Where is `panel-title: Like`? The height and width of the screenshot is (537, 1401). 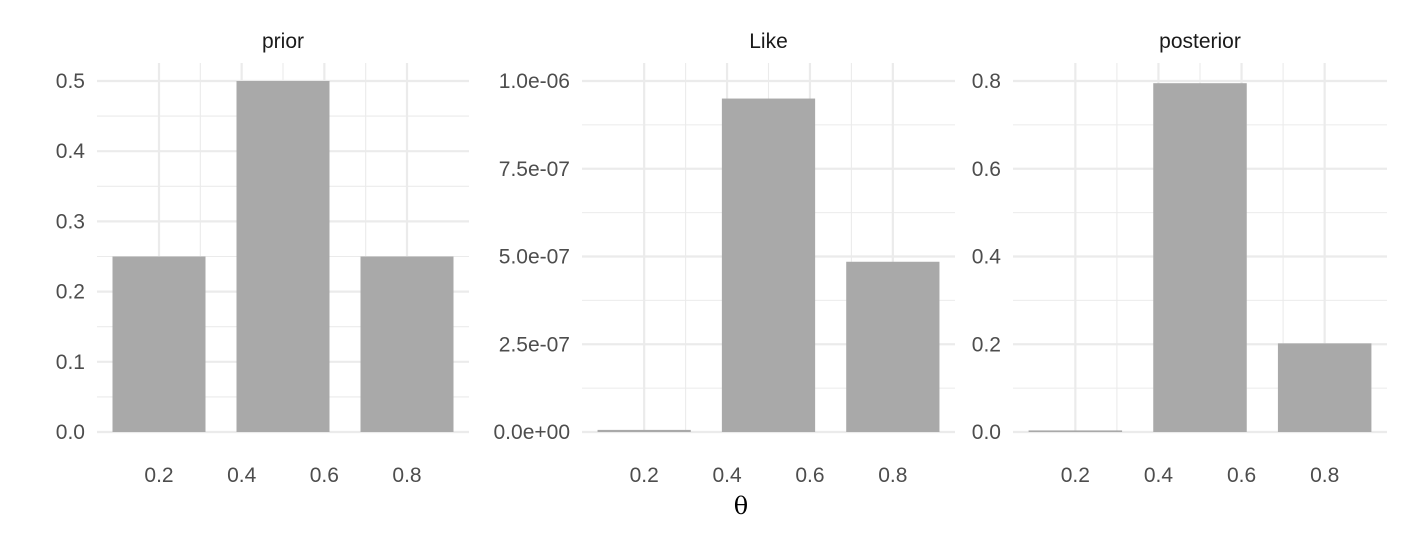 panel-title: Like is located at coordinates (768, 41).